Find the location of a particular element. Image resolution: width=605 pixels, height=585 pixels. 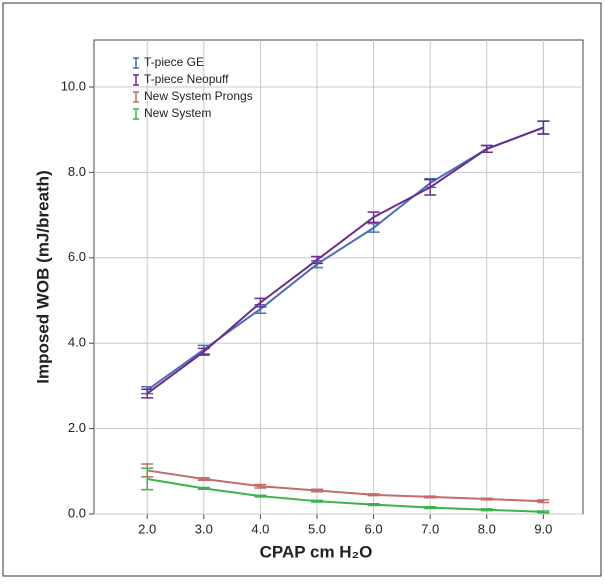

y-tick-label: 10.0 is located at coordinates (73, 85).